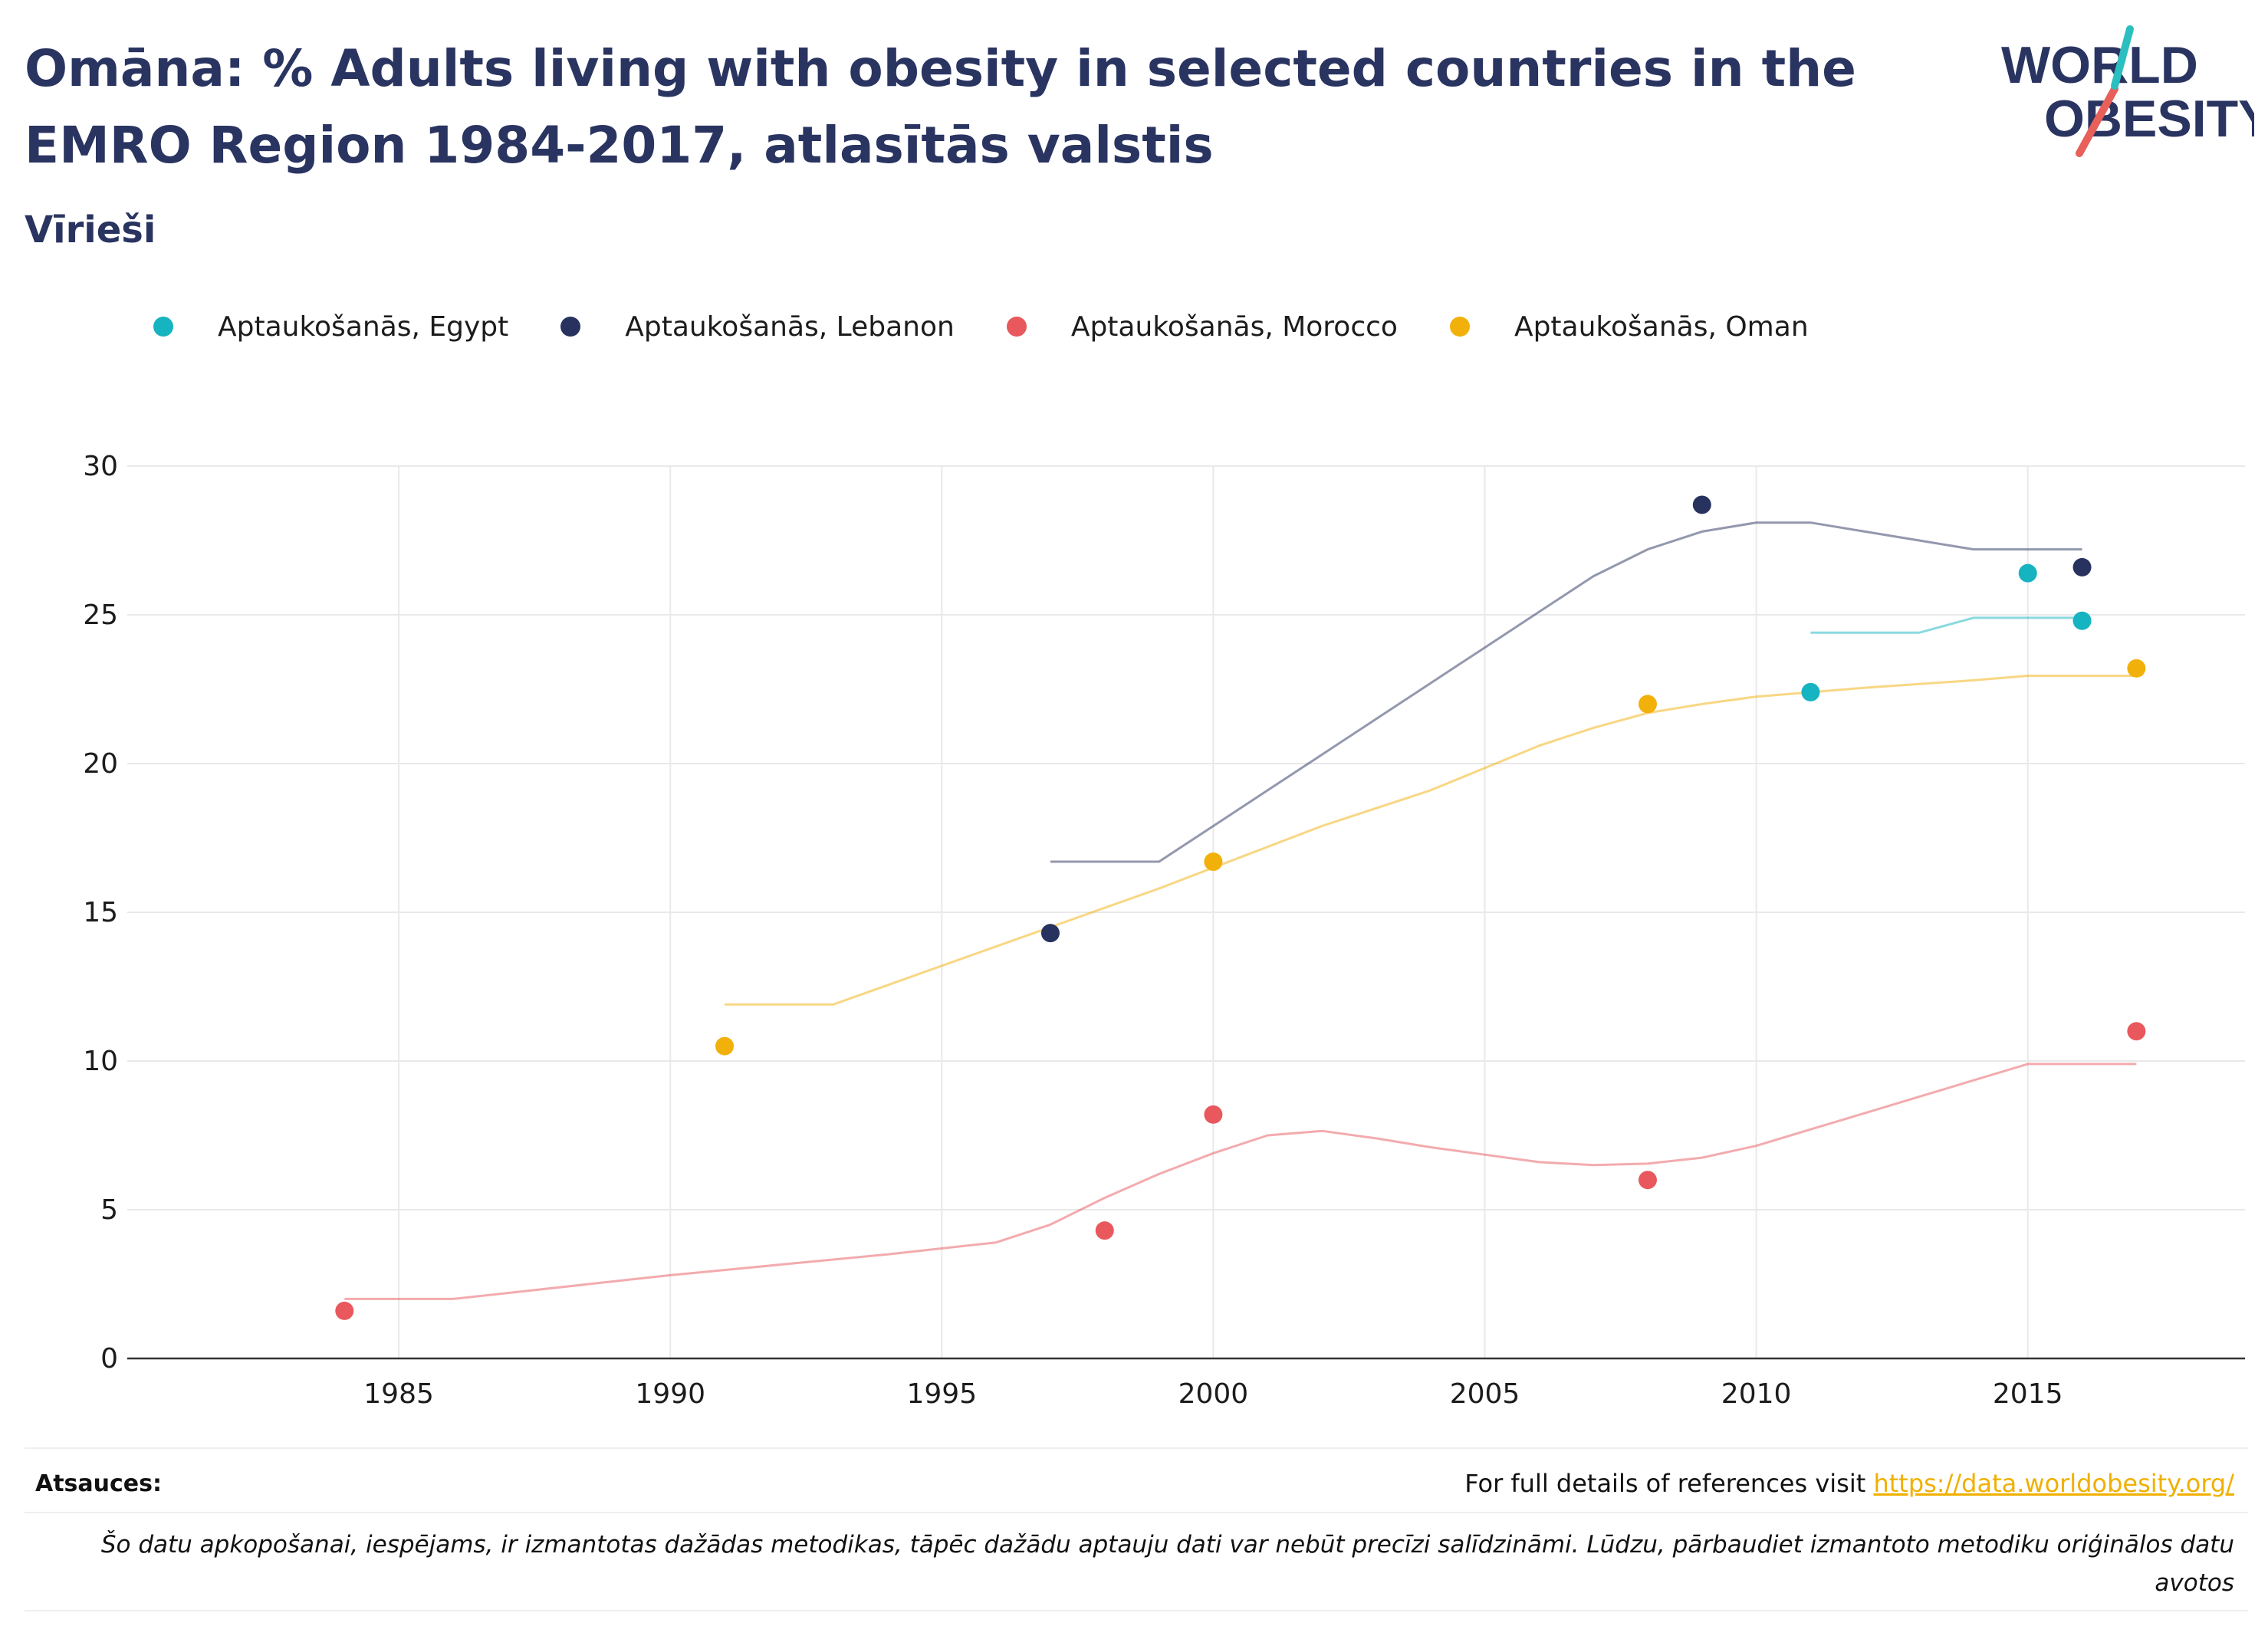  Describe the element at coordinates (790, 326) in the screenshot. I see `legend-label: Aptaukošanās, Lebanon` at that location.